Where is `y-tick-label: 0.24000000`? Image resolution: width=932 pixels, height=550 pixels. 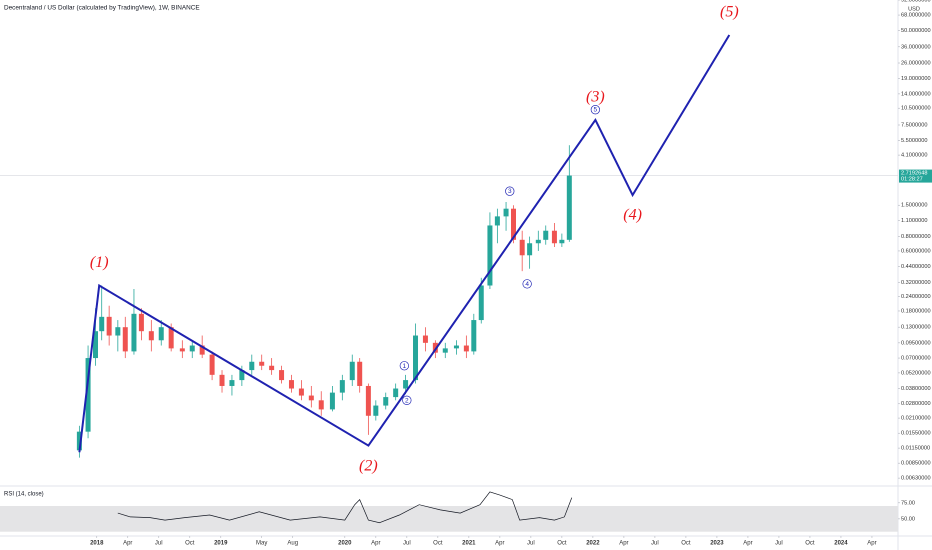
y-tick-label: 0.24000000 is located at coordinates (916, 297).